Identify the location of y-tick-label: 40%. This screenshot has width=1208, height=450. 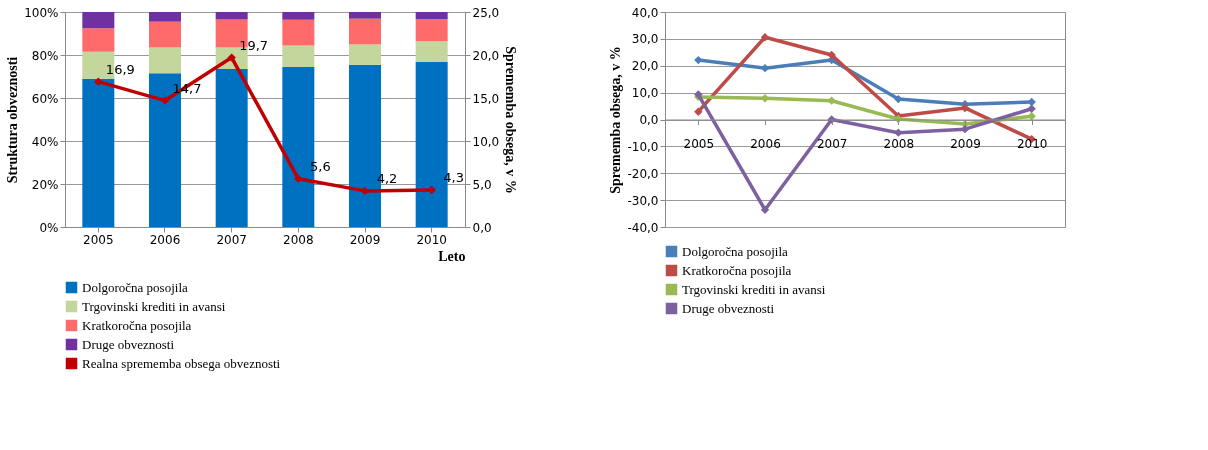
(45, 141).